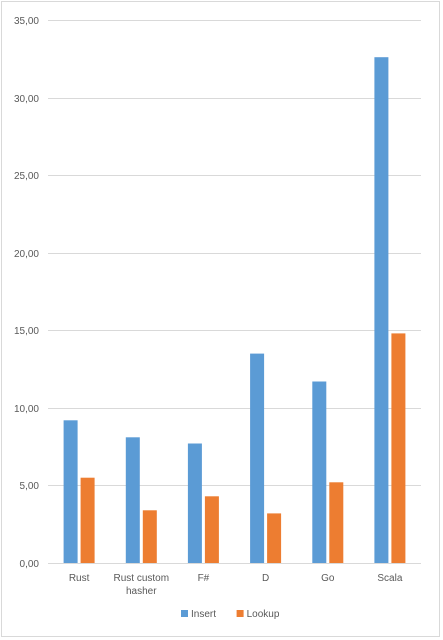  I want to click on x-tick-label: Go, so click(328, 578).